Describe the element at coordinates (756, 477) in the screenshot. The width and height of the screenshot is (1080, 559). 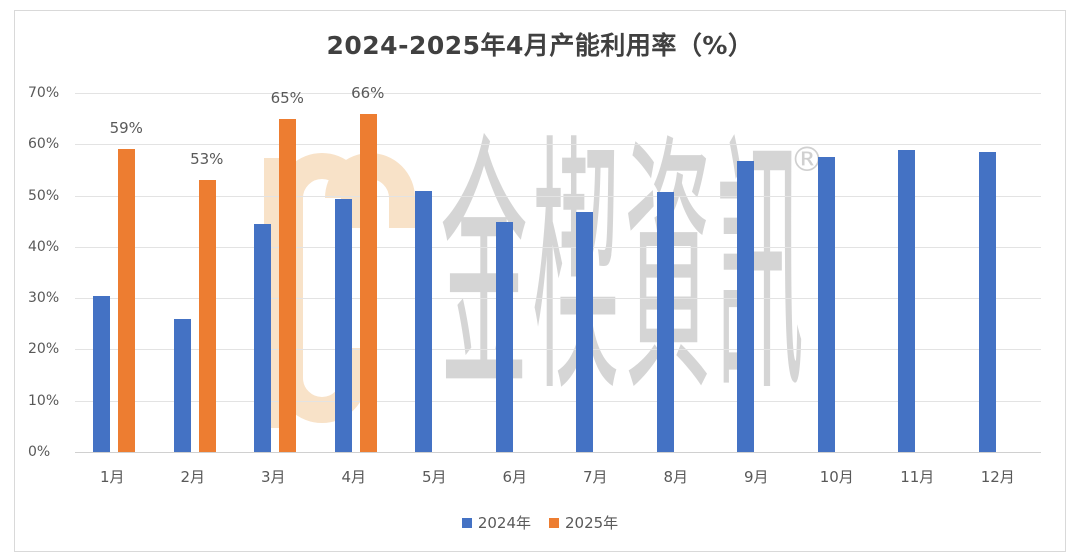
I see `x-tick-label: 9月` at that location.